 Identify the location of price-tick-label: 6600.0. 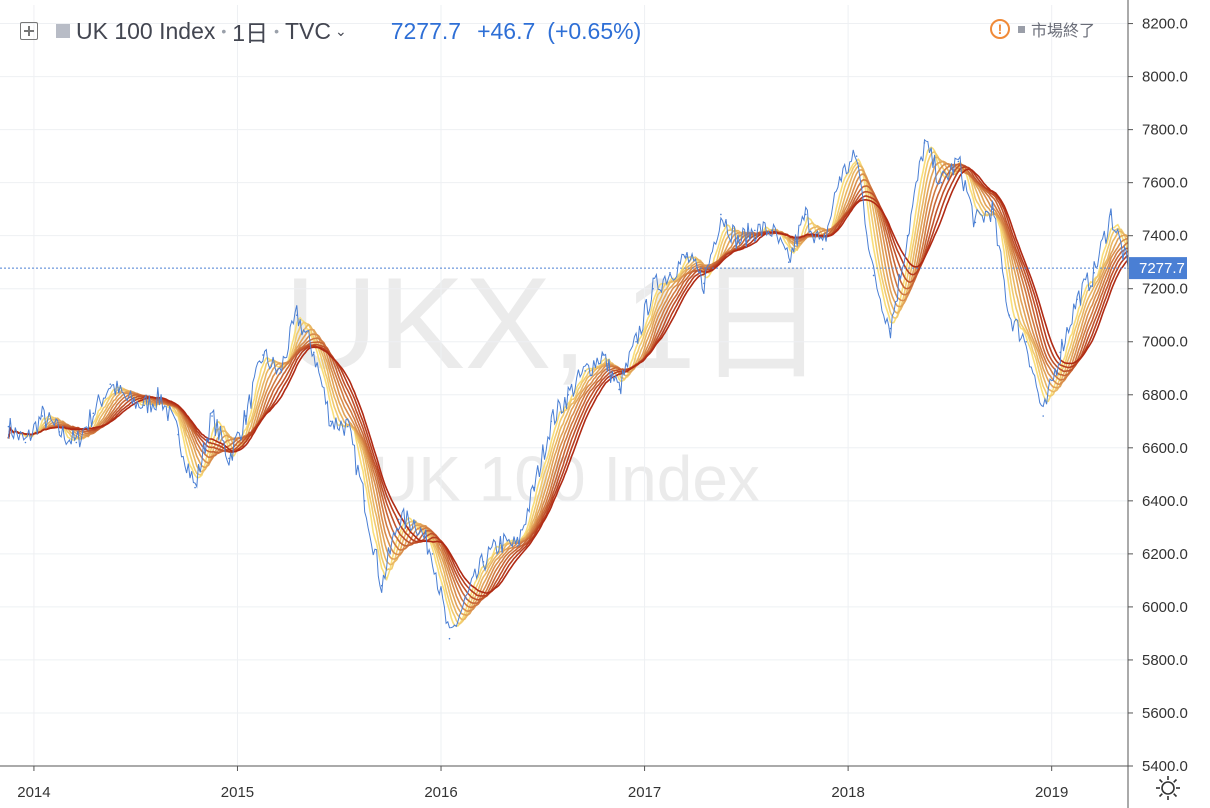
(1165, 448).